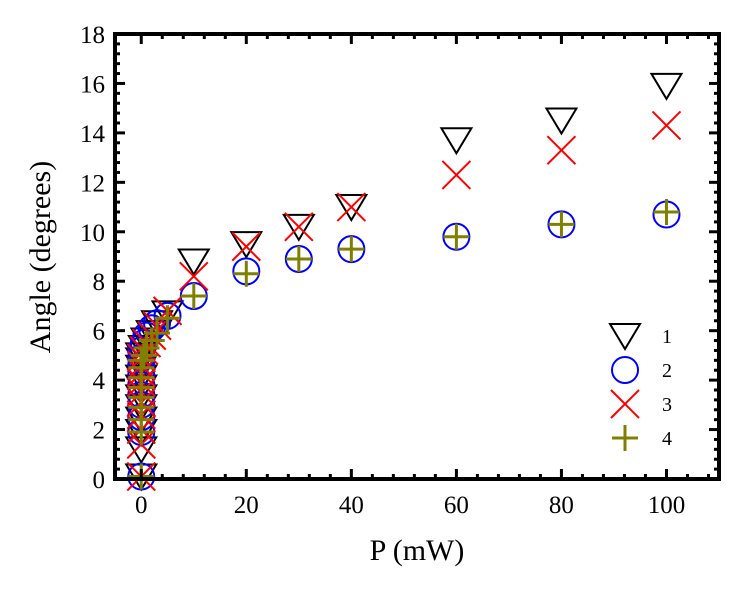 The height and width of the screenshot is (591, 756). I want to click on legend-item: 4, so click(642, 438).